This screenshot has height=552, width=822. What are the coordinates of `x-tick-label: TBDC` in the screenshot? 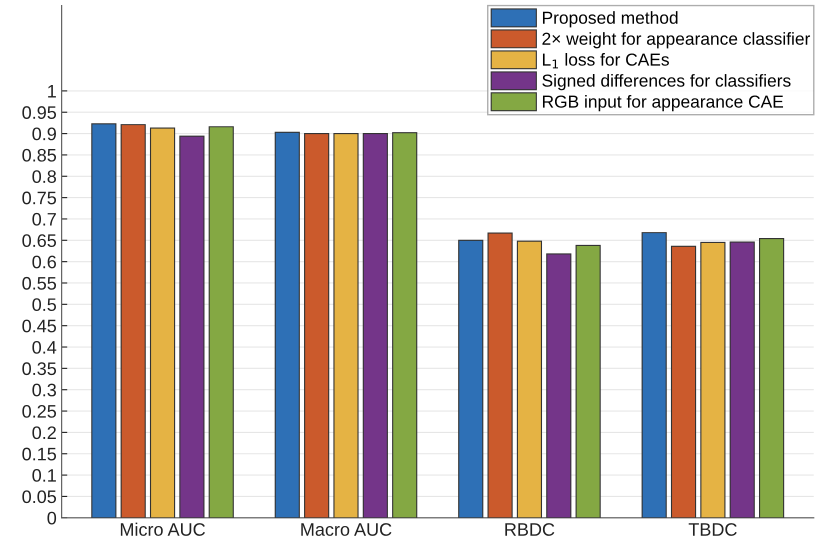 It's located at (712, 529).